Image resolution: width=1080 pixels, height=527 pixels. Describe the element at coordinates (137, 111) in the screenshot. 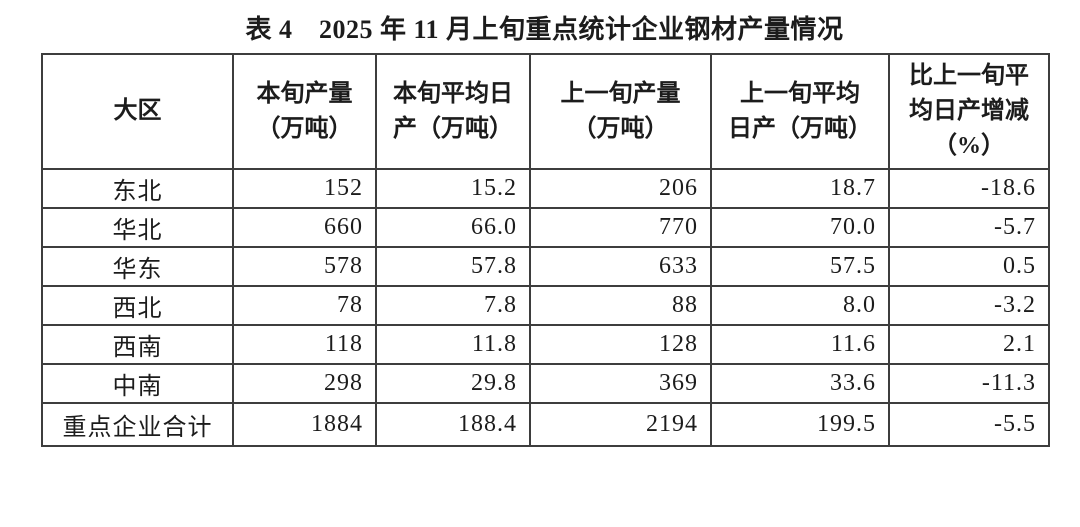

I see `header-cell-region: 大区` at that location.